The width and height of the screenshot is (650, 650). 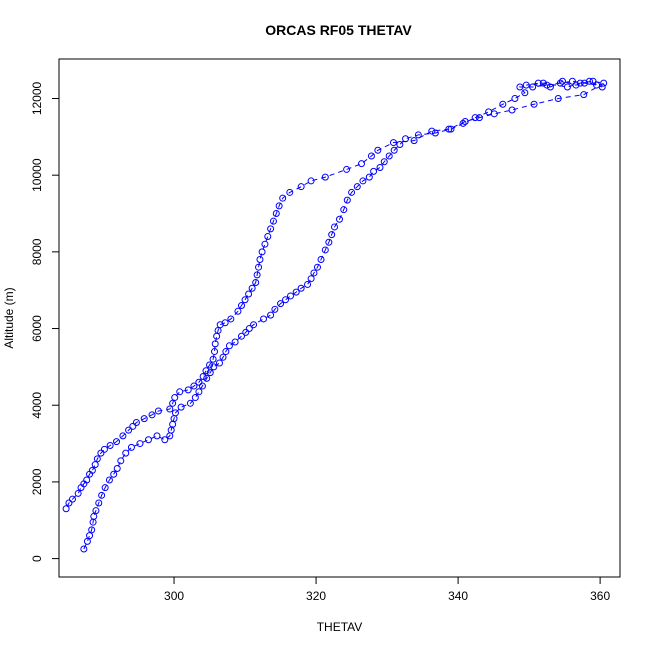 What do you see at coordinates (37, 175) in the screenshot?
I see `y-tick-label: 10000` at bounding box center [37, 175].